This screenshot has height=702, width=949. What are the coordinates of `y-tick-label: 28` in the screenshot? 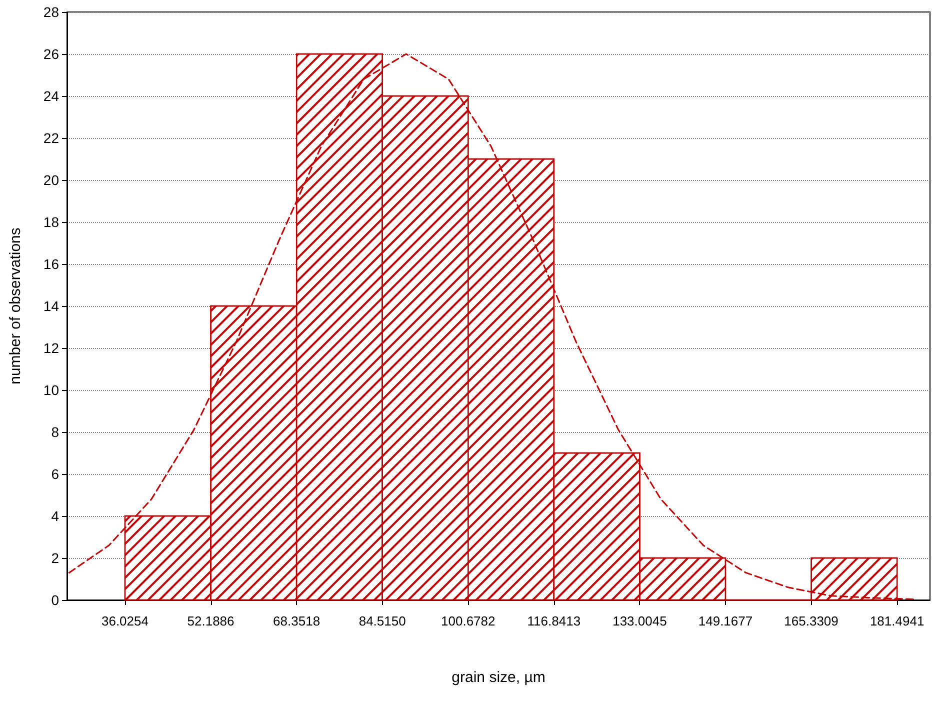 It's located at (51, 12).